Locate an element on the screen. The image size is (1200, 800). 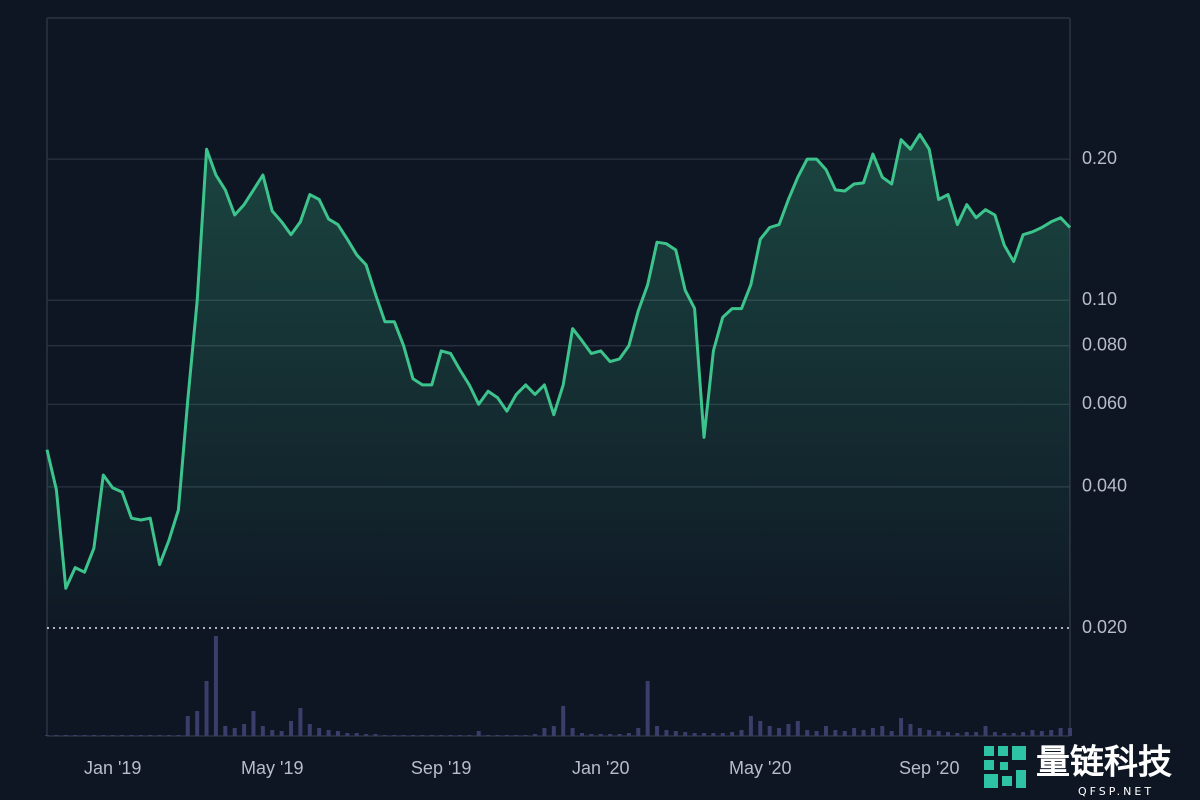
y-tick-label: 0.060 is located at coordinates (1104, 403).